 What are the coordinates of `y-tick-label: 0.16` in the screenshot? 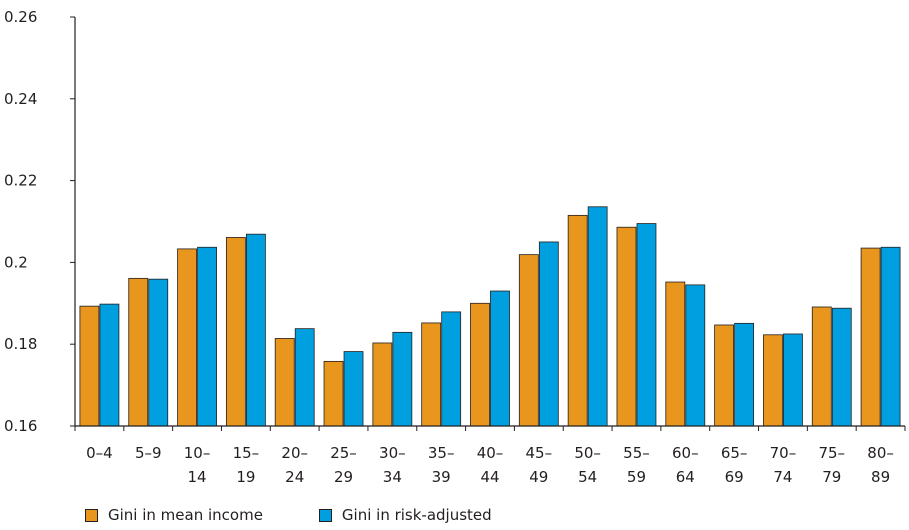 It's located at (20, 426).